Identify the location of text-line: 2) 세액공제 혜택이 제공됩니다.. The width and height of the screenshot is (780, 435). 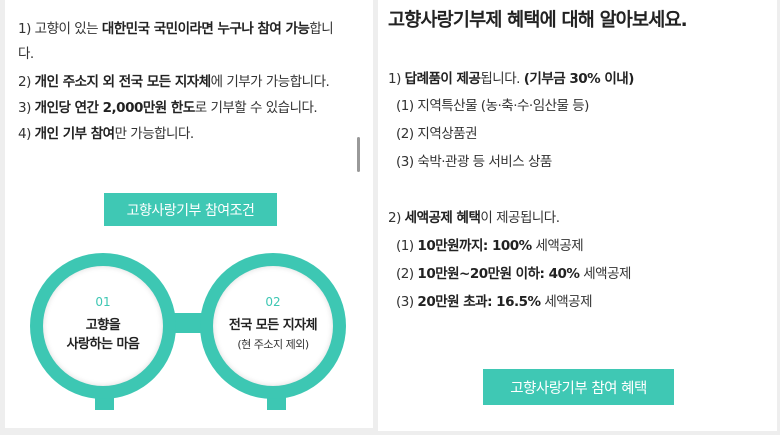
(474, 216).